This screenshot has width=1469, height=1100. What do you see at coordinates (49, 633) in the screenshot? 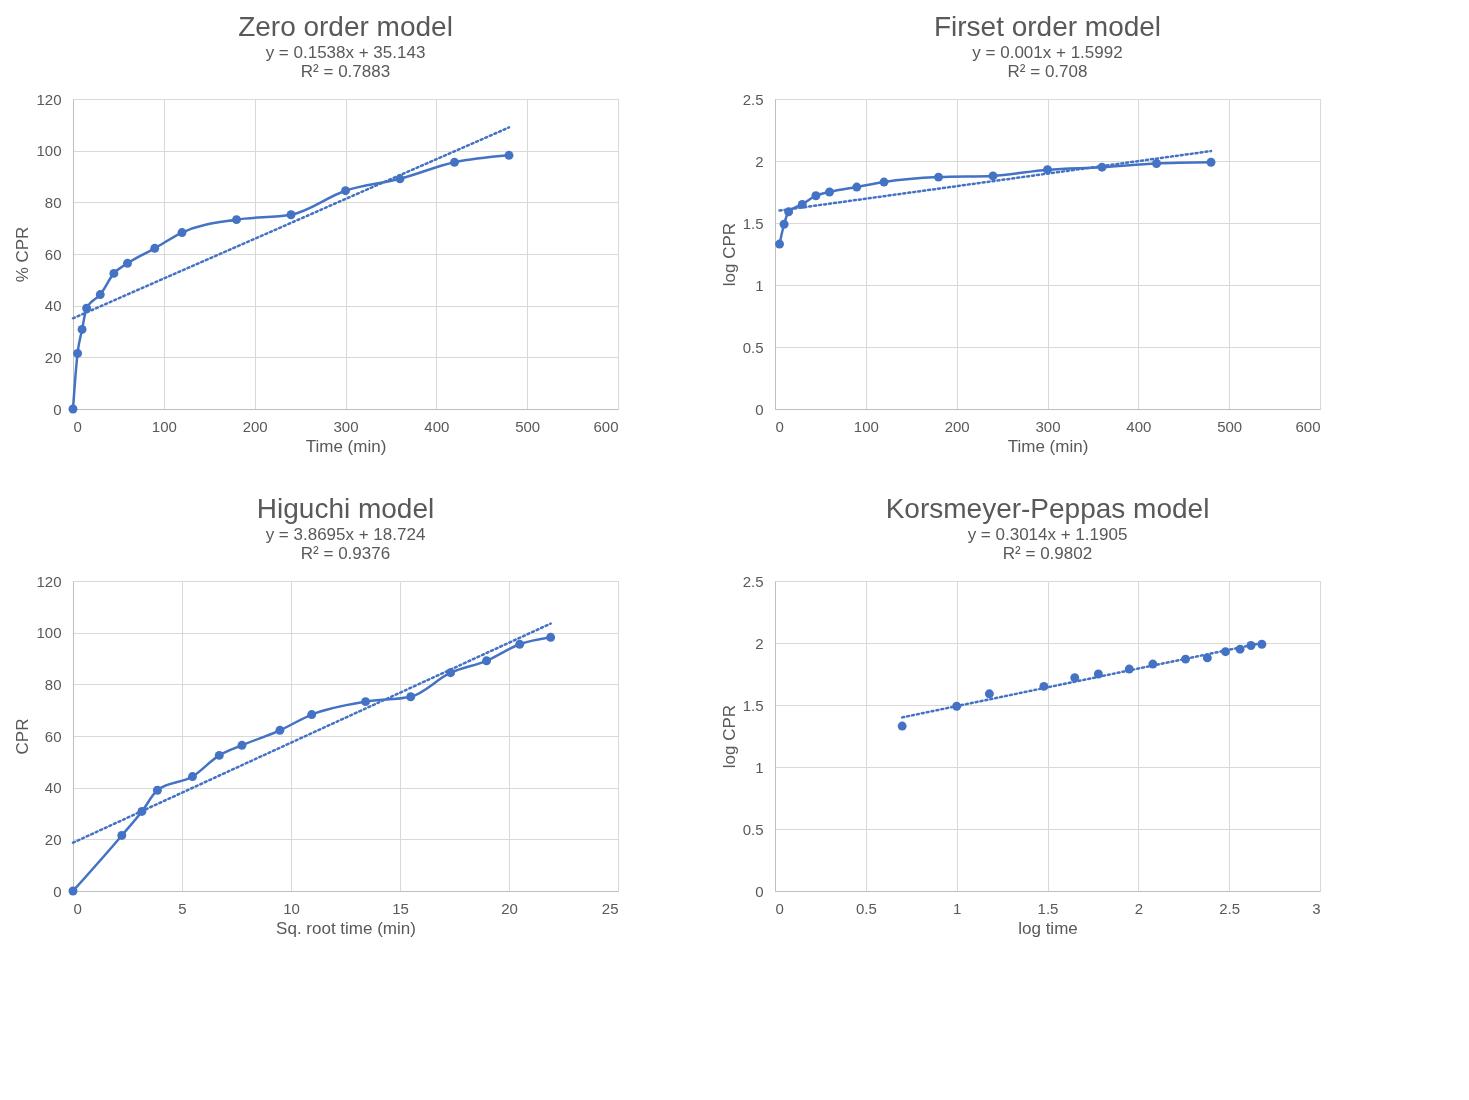
I see `y-tick-label: 100` at bounding box center [49, 633].